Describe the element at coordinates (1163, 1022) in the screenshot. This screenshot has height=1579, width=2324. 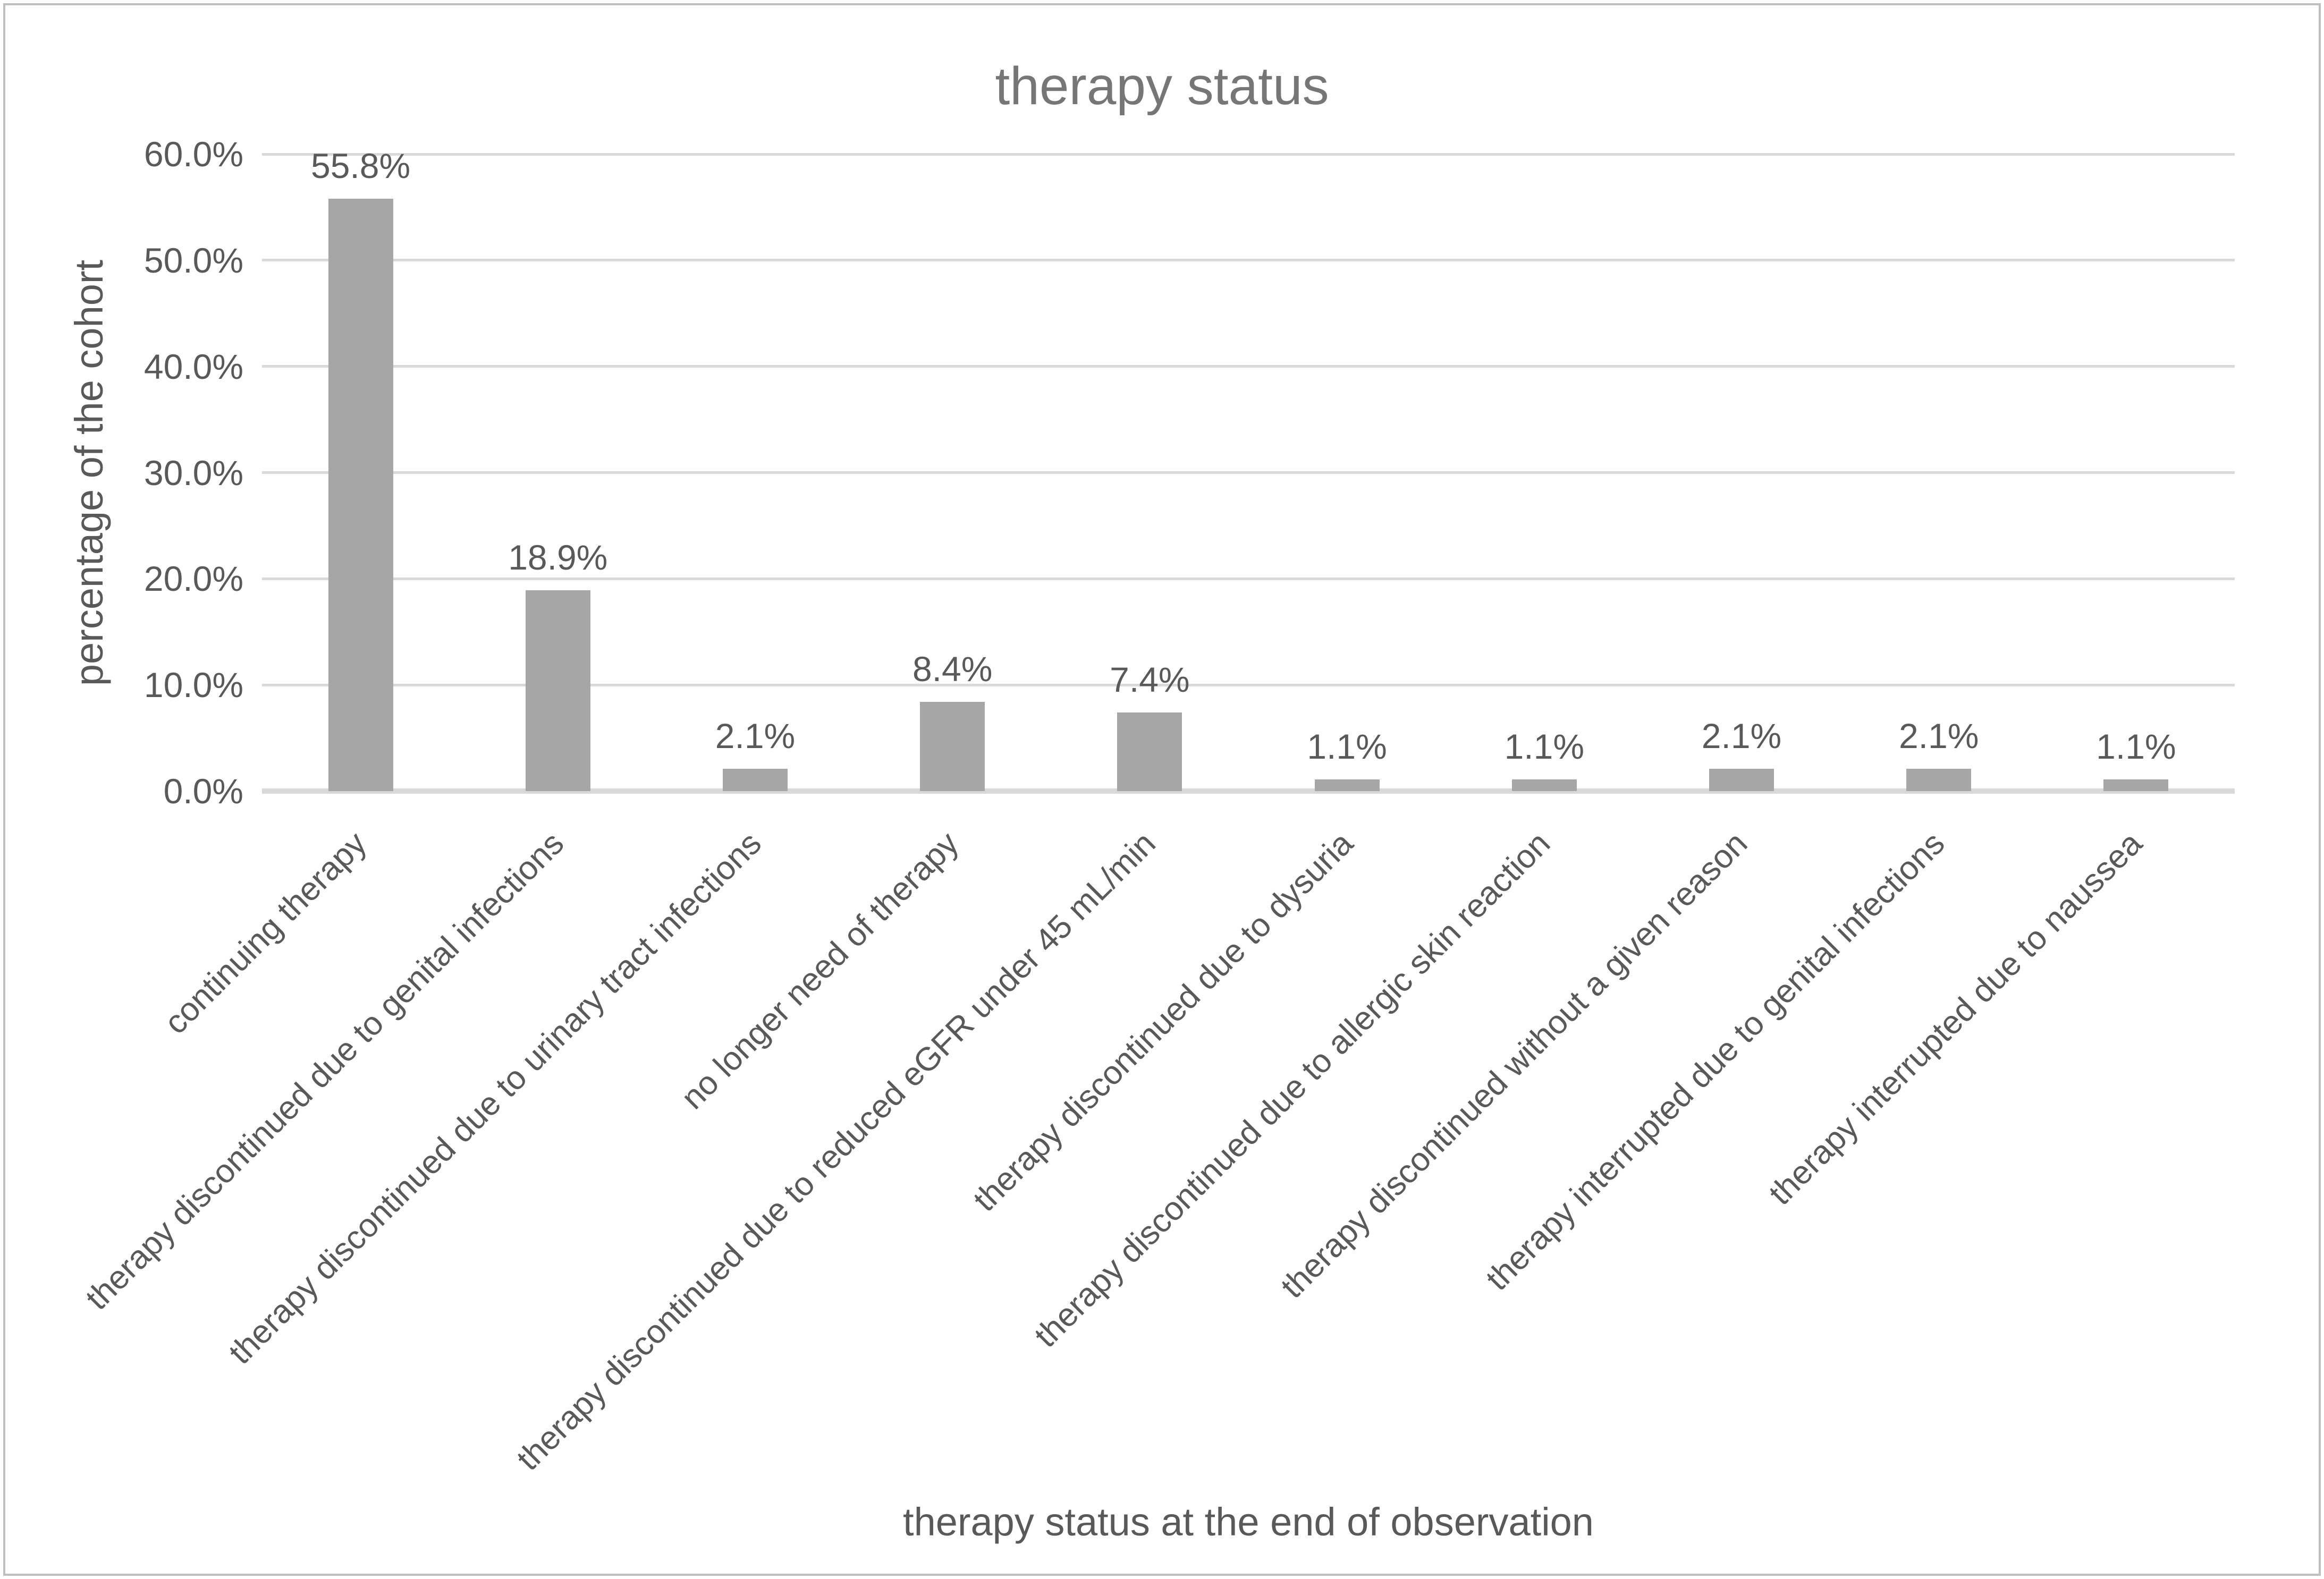
I see `x-category-label: therapy discontinued due to dysuria` at that location.